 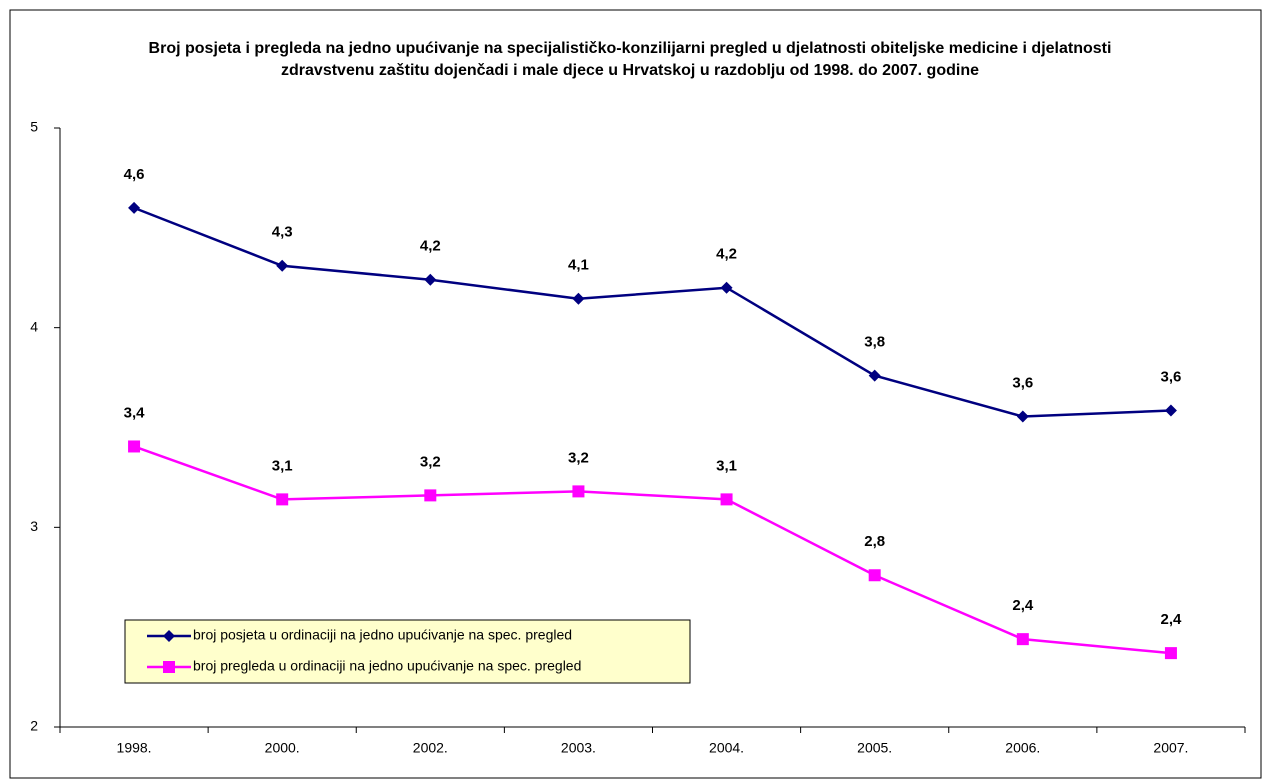 I want to click on data-label: 3,8, so click(x=874, y=342).